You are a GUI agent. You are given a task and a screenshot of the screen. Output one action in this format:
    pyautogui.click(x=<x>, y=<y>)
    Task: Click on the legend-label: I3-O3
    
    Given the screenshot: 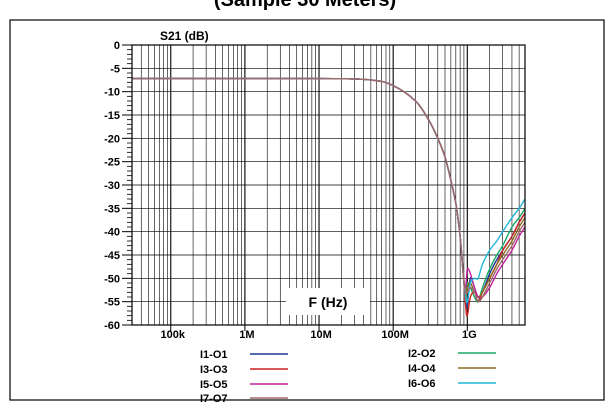 What is the action you would take?
    pyautogui.click(x=214, y=370)
    